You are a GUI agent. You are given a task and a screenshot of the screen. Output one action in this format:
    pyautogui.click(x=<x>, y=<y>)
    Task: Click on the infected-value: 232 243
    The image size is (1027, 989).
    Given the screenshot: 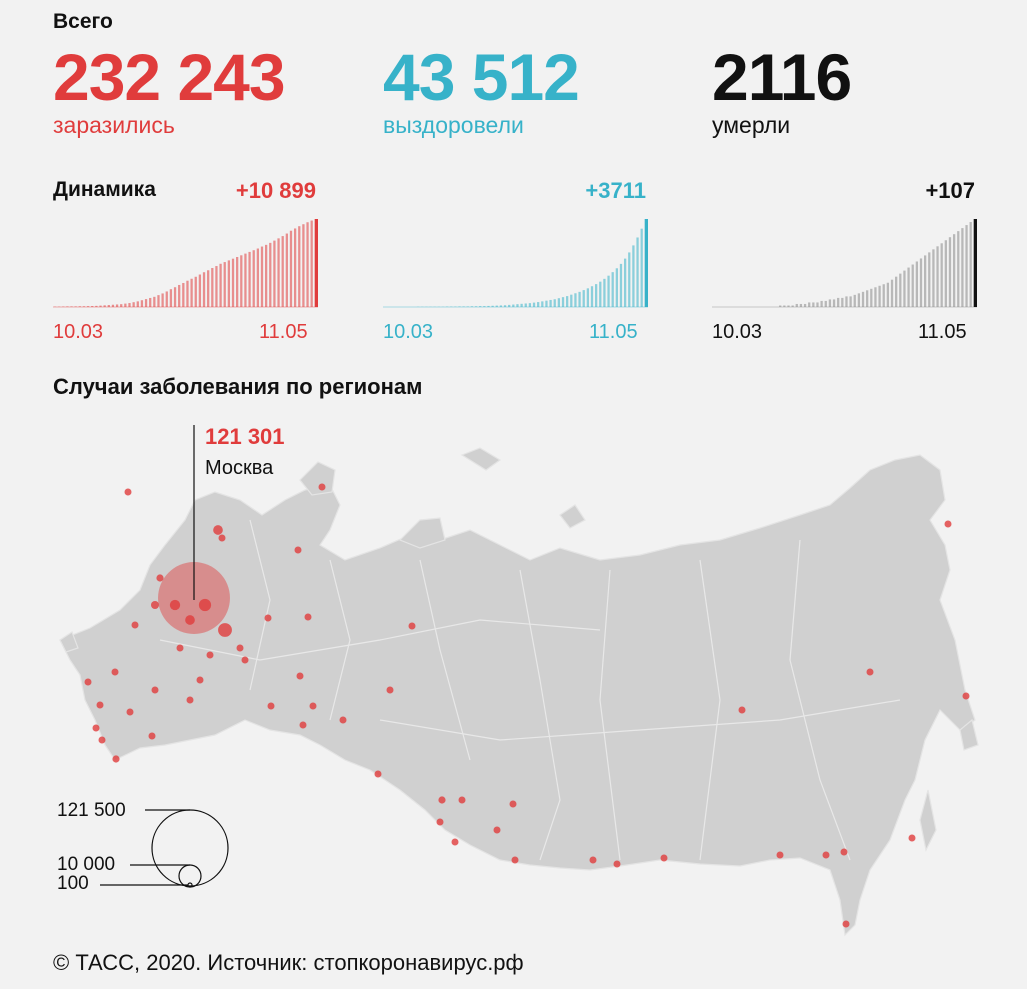 What is the action you would take?
    pyautogui.click(x=169, y=77)
    